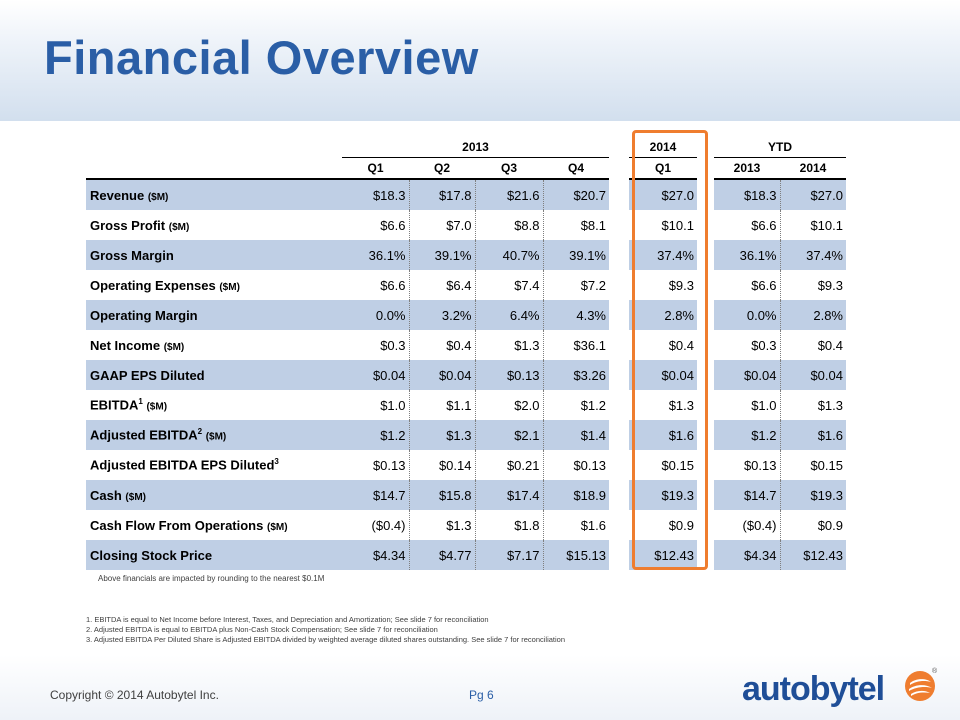 The height and width of the screenshot is (720, 960). I want to click on row-label: Adjusted EBITDA EPS Diluted3, so click(214, 465).